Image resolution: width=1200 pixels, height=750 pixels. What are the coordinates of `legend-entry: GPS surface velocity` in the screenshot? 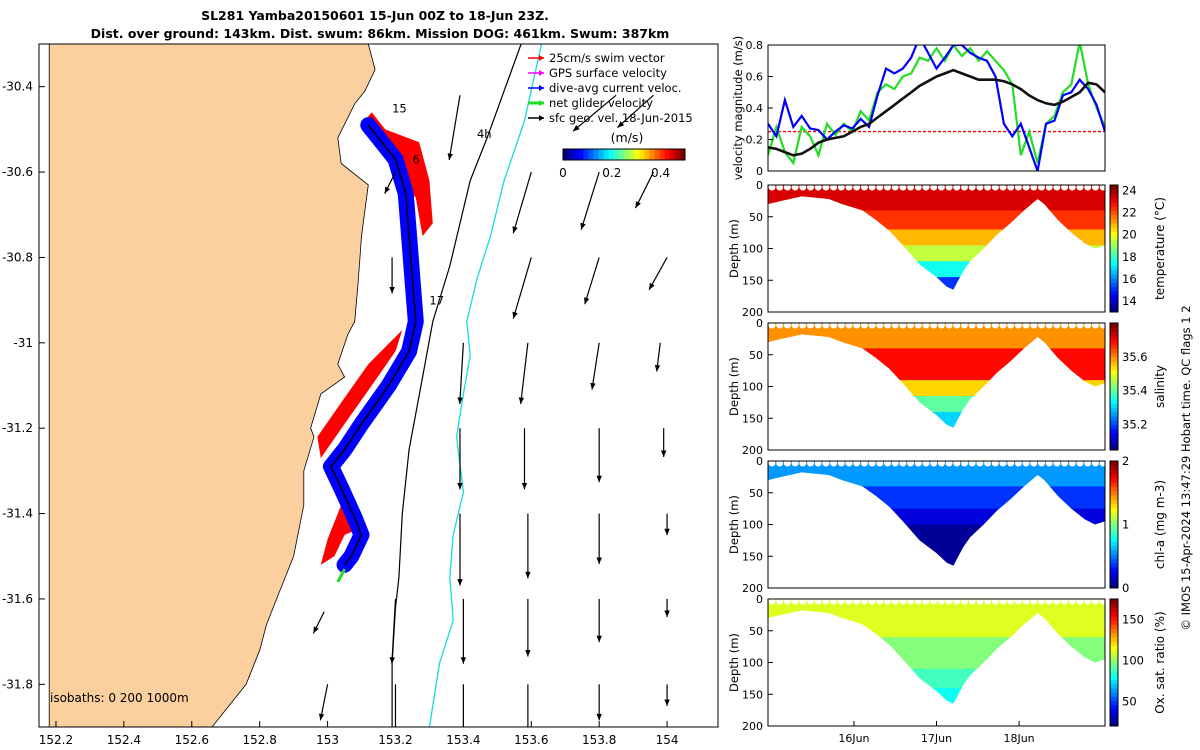 It's located at (608, 73).